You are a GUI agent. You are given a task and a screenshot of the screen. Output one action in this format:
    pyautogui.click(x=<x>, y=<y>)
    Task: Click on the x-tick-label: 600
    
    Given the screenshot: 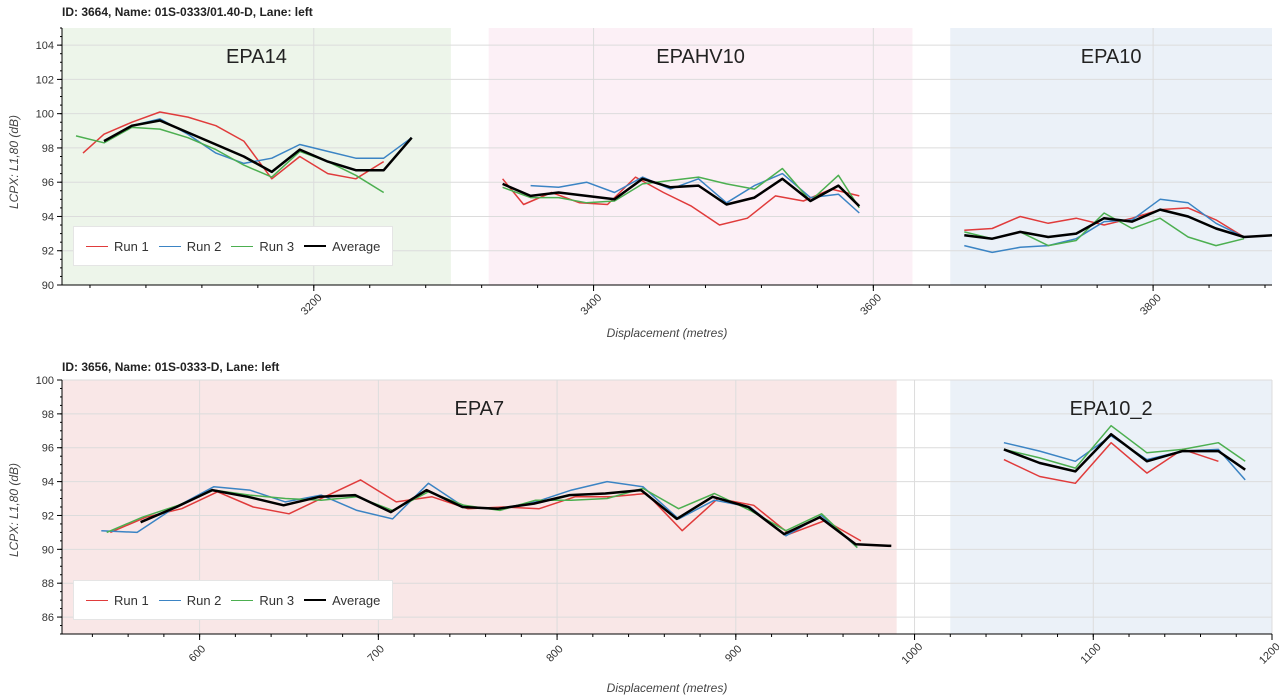 What is the action you would take?
    pyautogui.click(x=197, y=653)
    